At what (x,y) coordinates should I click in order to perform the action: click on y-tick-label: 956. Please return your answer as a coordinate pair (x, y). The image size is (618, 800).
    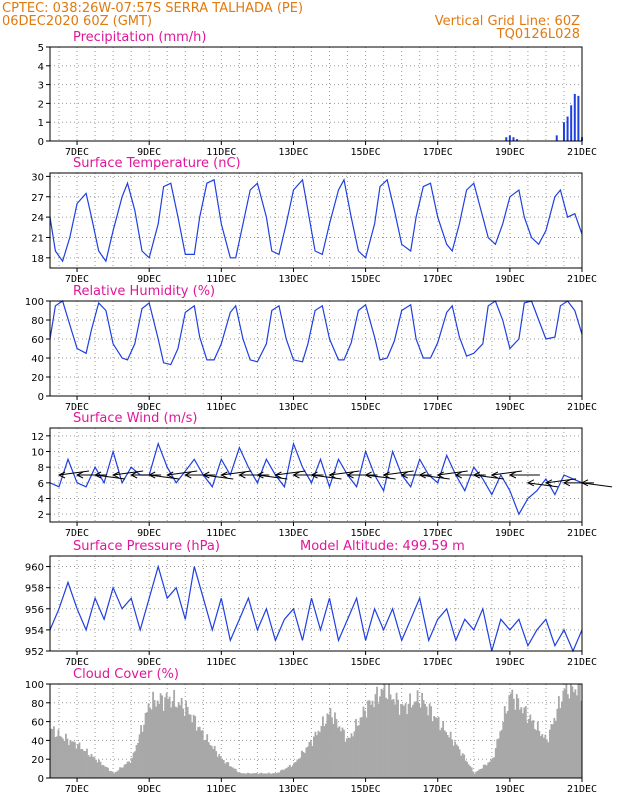
    Looking at the image, I should click on (34, 610).